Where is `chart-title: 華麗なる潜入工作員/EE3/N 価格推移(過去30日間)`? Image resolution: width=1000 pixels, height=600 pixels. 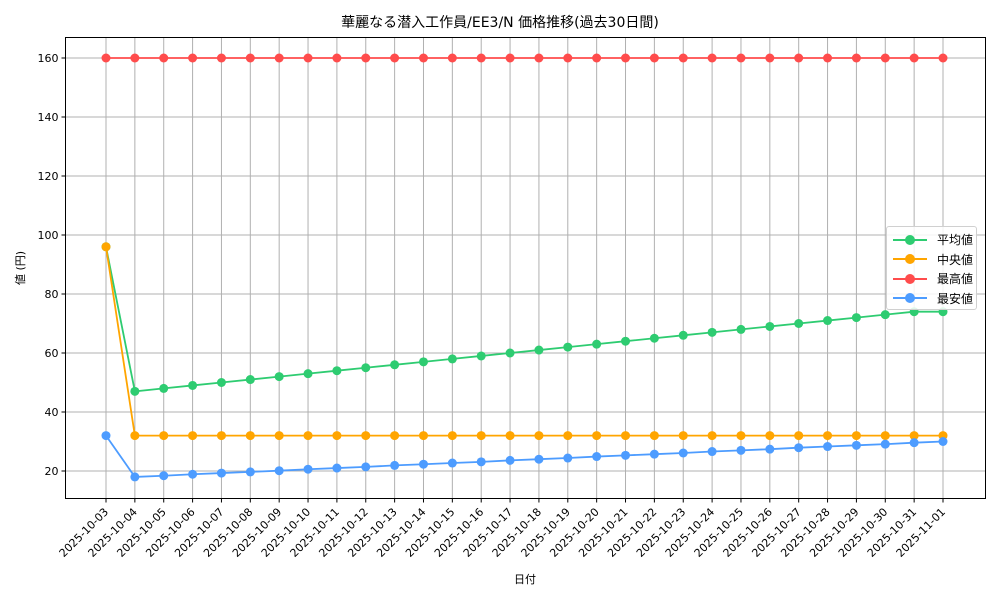 chart-title: 華麗なる潜入工作員/EE3/N 価格推移(過去30日間) is located at coordinates (500, 23).